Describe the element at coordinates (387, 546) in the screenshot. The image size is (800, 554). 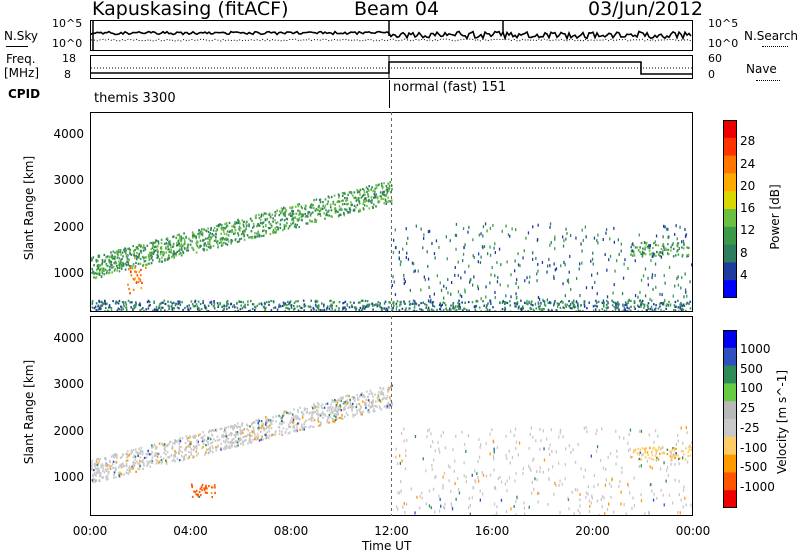
I see `x-axis-label: Time UT` at that location.